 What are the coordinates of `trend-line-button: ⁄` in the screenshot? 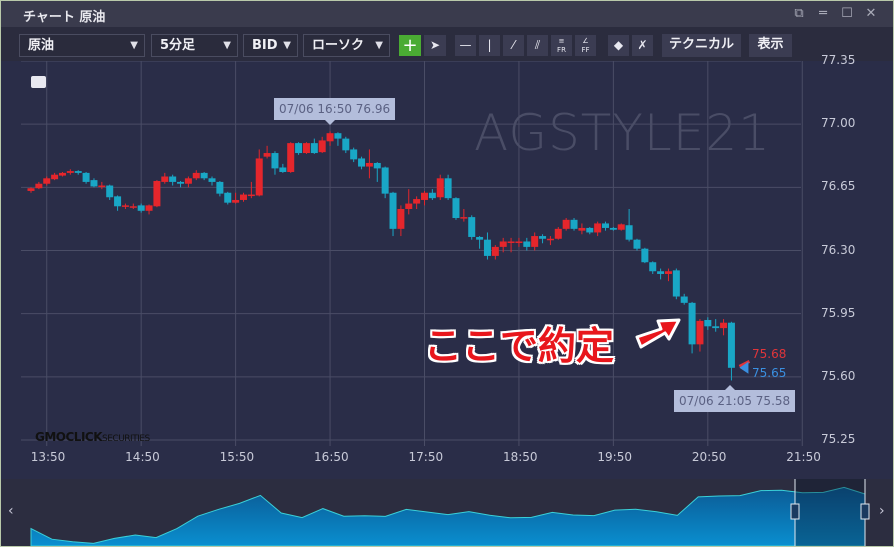 It's located at (513, 45).